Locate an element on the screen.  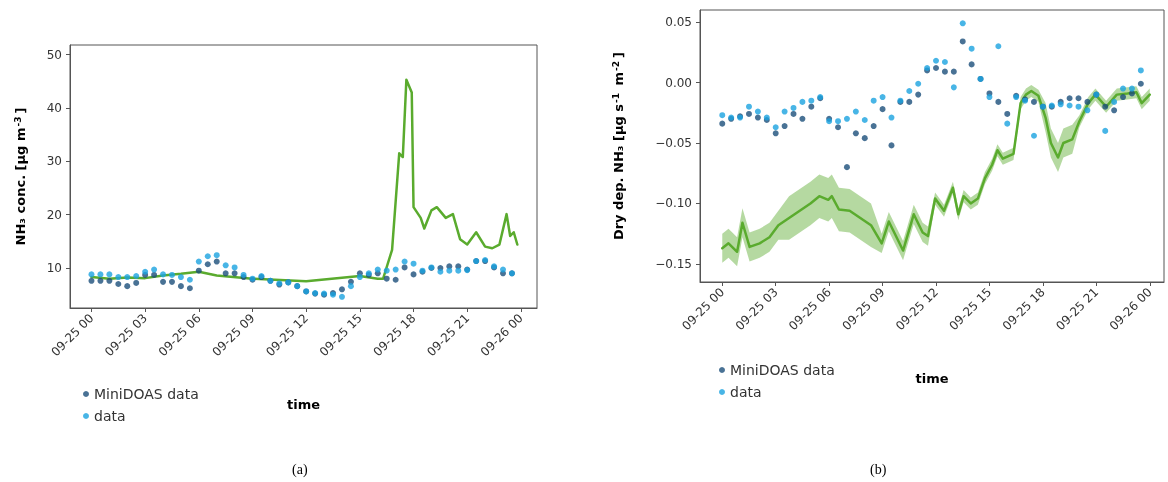
y-tick-label: 0.00 is located at coordinates (678, 82).